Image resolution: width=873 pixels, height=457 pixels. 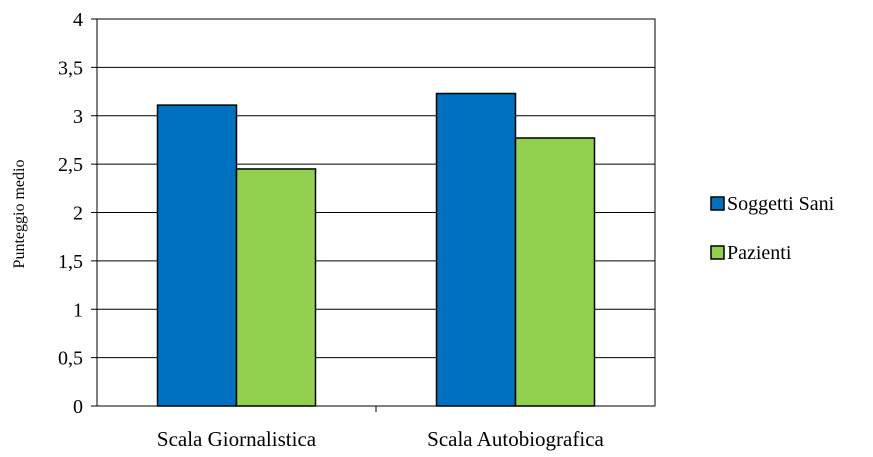 What do you see at coordinates (70, 68) in the screenshot?
I see `y-tick-label: 3,5` at bounding box center [70, 68].